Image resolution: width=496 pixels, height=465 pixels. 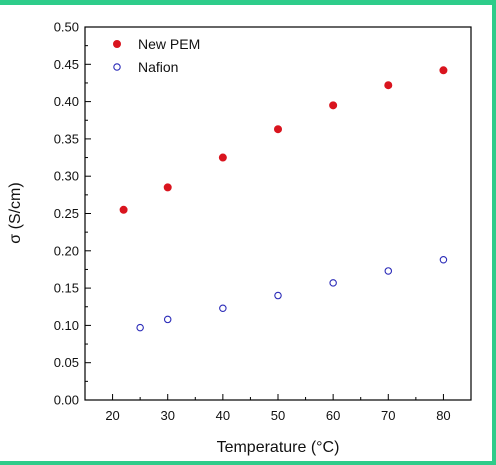 What do you see at coordinates (66, 101) in the screenshot?
I see `y-tick-label: 0.40` at bounding box center [66, 101].